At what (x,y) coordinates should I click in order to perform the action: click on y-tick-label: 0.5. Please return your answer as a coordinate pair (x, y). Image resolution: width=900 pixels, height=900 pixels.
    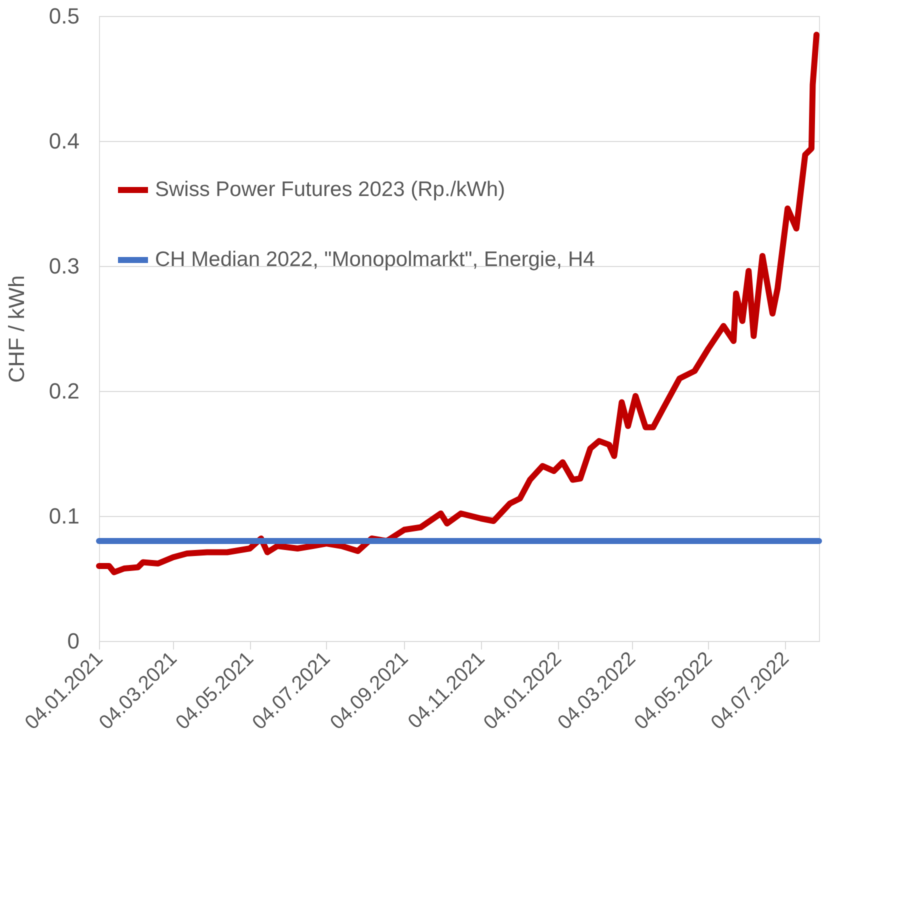
    Looking at the image, I should click on (64, 16).